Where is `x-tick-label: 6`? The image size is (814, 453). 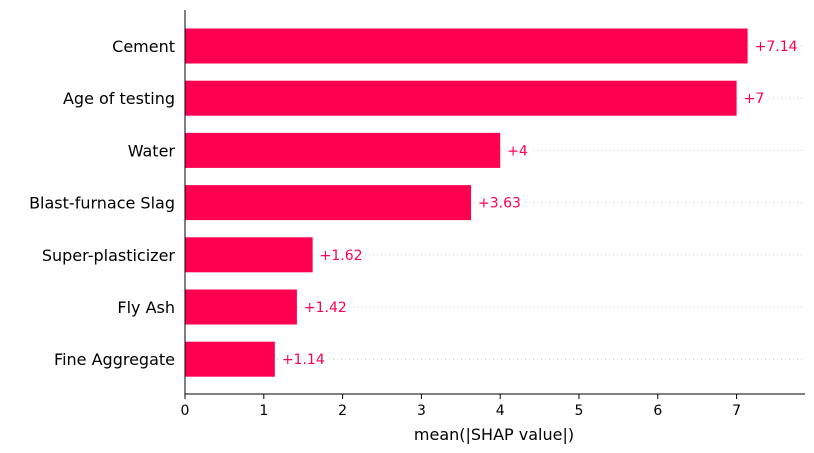
x-tick-label: 6 is located at coordinates (657, 411).